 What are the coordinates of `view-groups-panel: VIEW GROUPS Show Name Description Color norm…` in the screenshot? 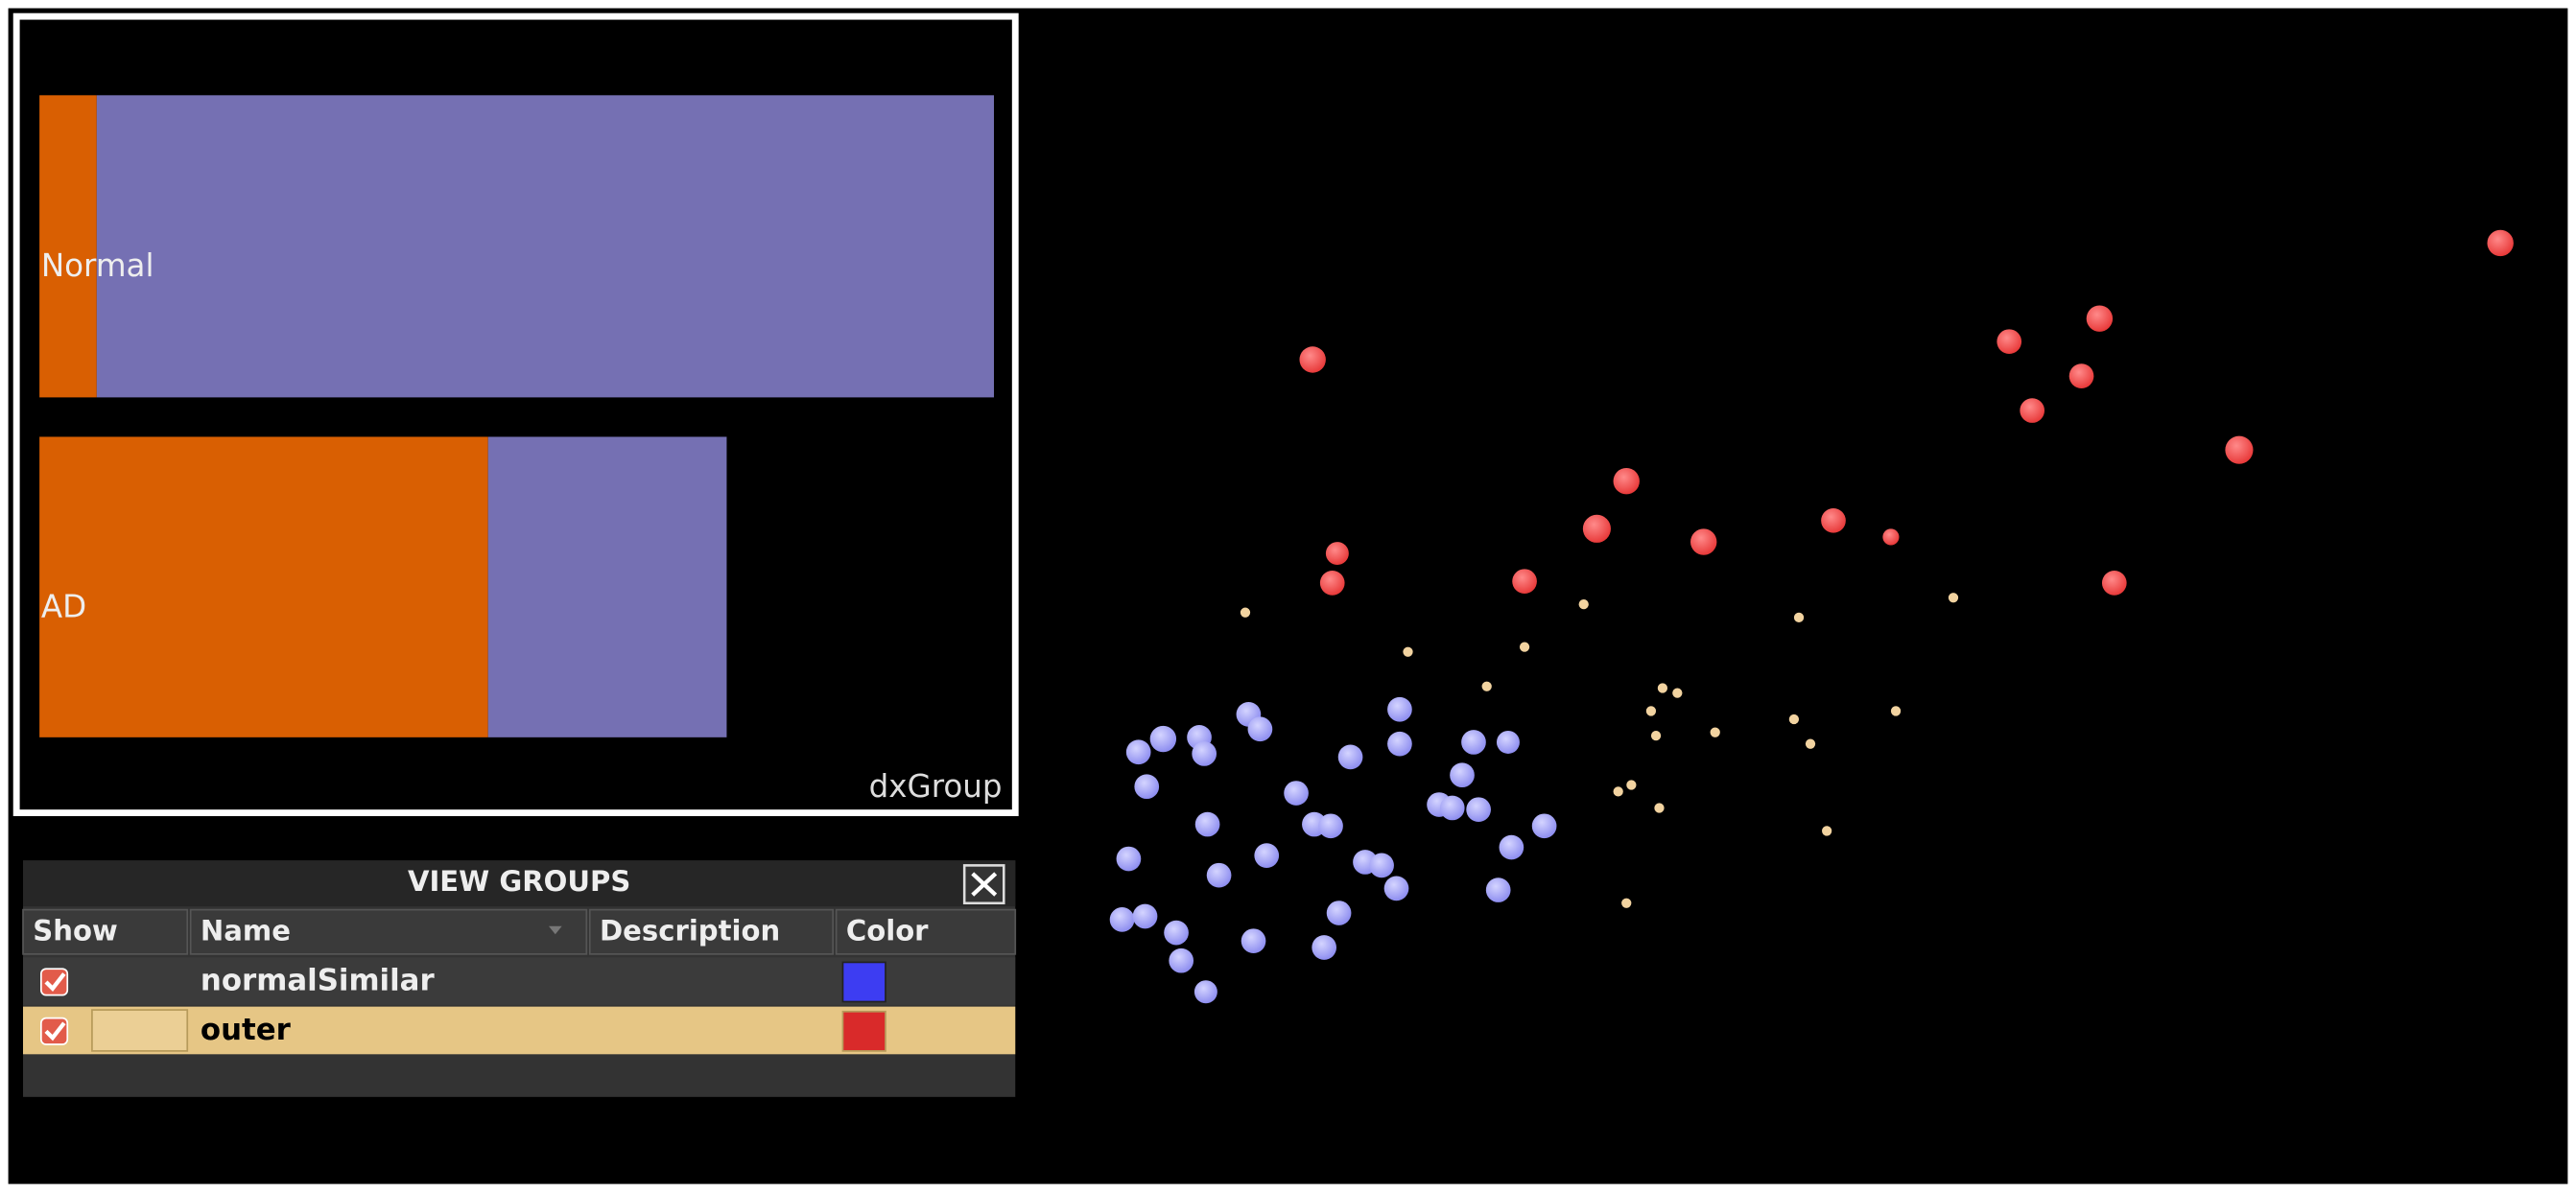 It's located at (519, 978).